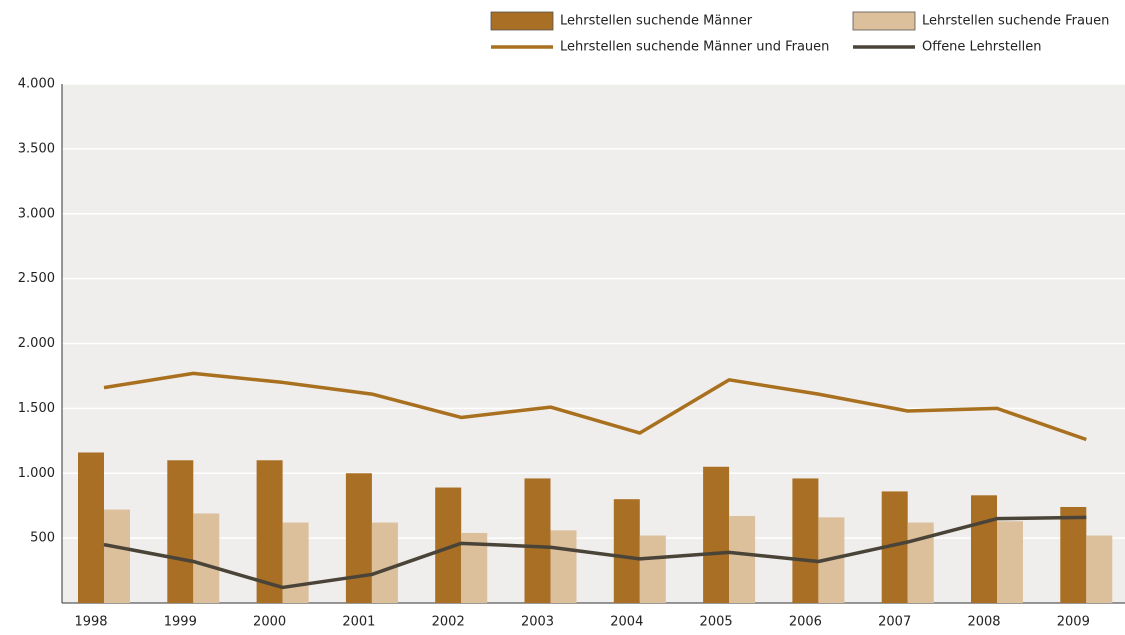 The image size is (1125, 635). What do you see at coordinates (358, 622) in the screenshot?
I see `x-tick-label: 2001` at bounding box center [358, 622].